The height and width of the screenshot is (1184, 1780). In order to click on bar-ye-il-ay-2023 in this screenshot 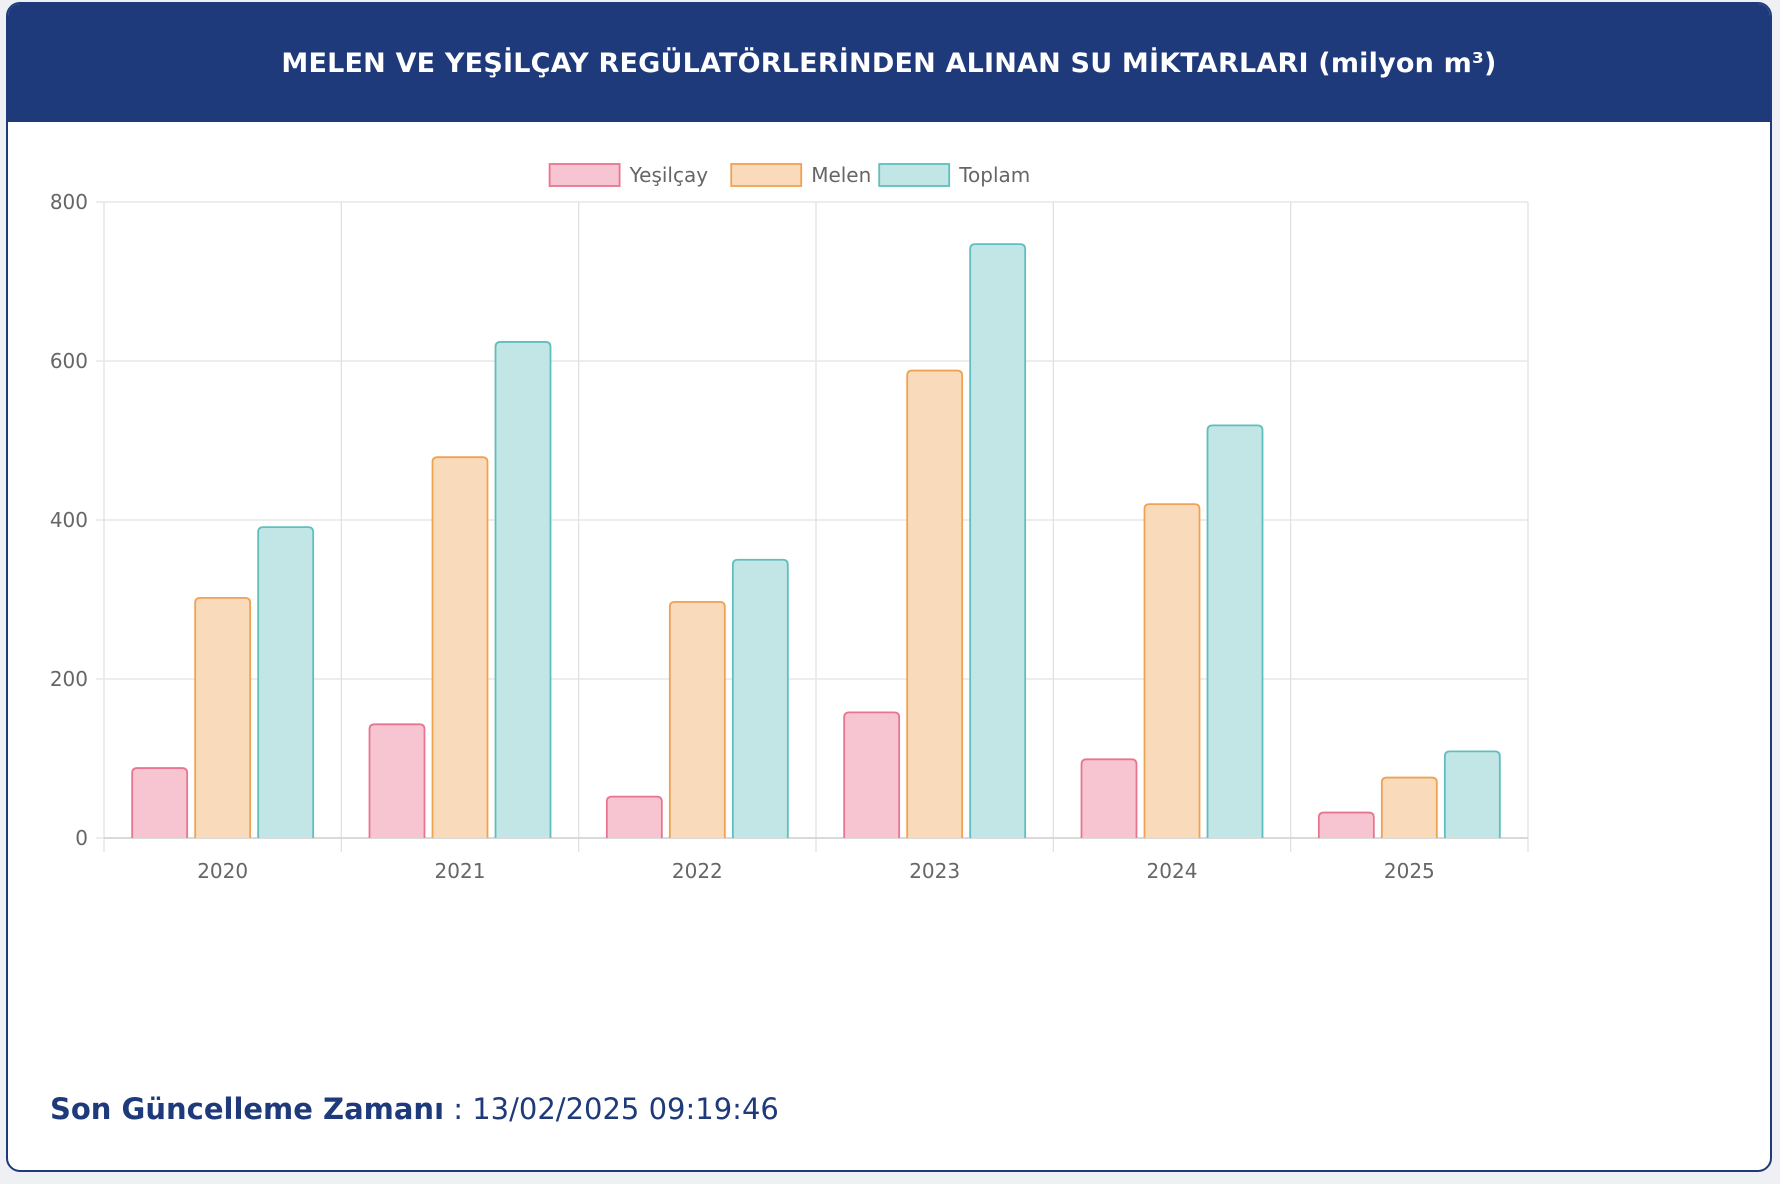, I will do `click(872, 774)`.